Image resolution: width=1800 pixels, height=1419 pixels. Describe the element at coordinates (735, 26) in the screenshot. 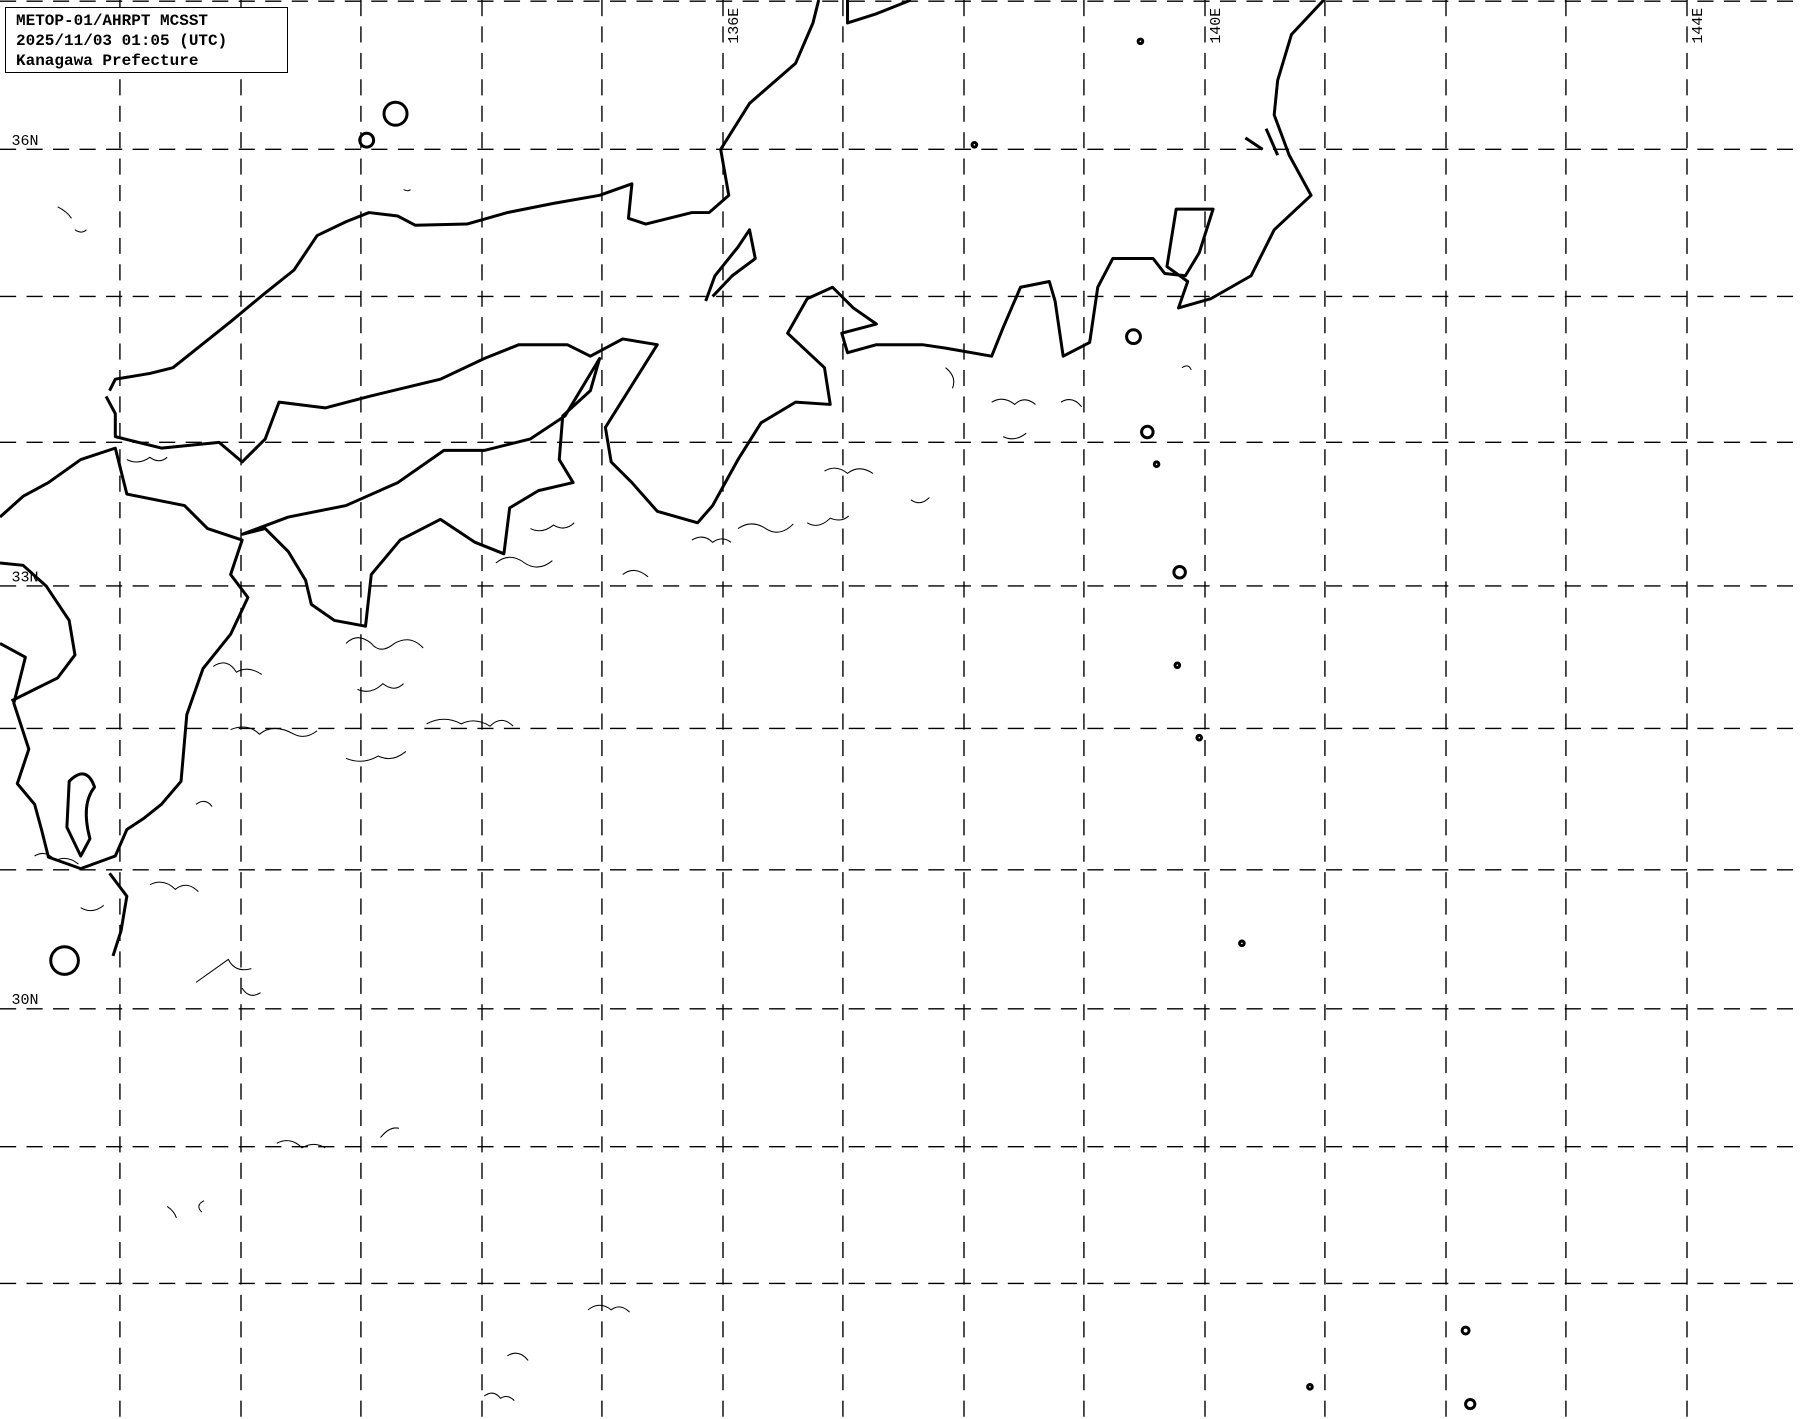

I see `lon-label-136e: 136E` at that location.